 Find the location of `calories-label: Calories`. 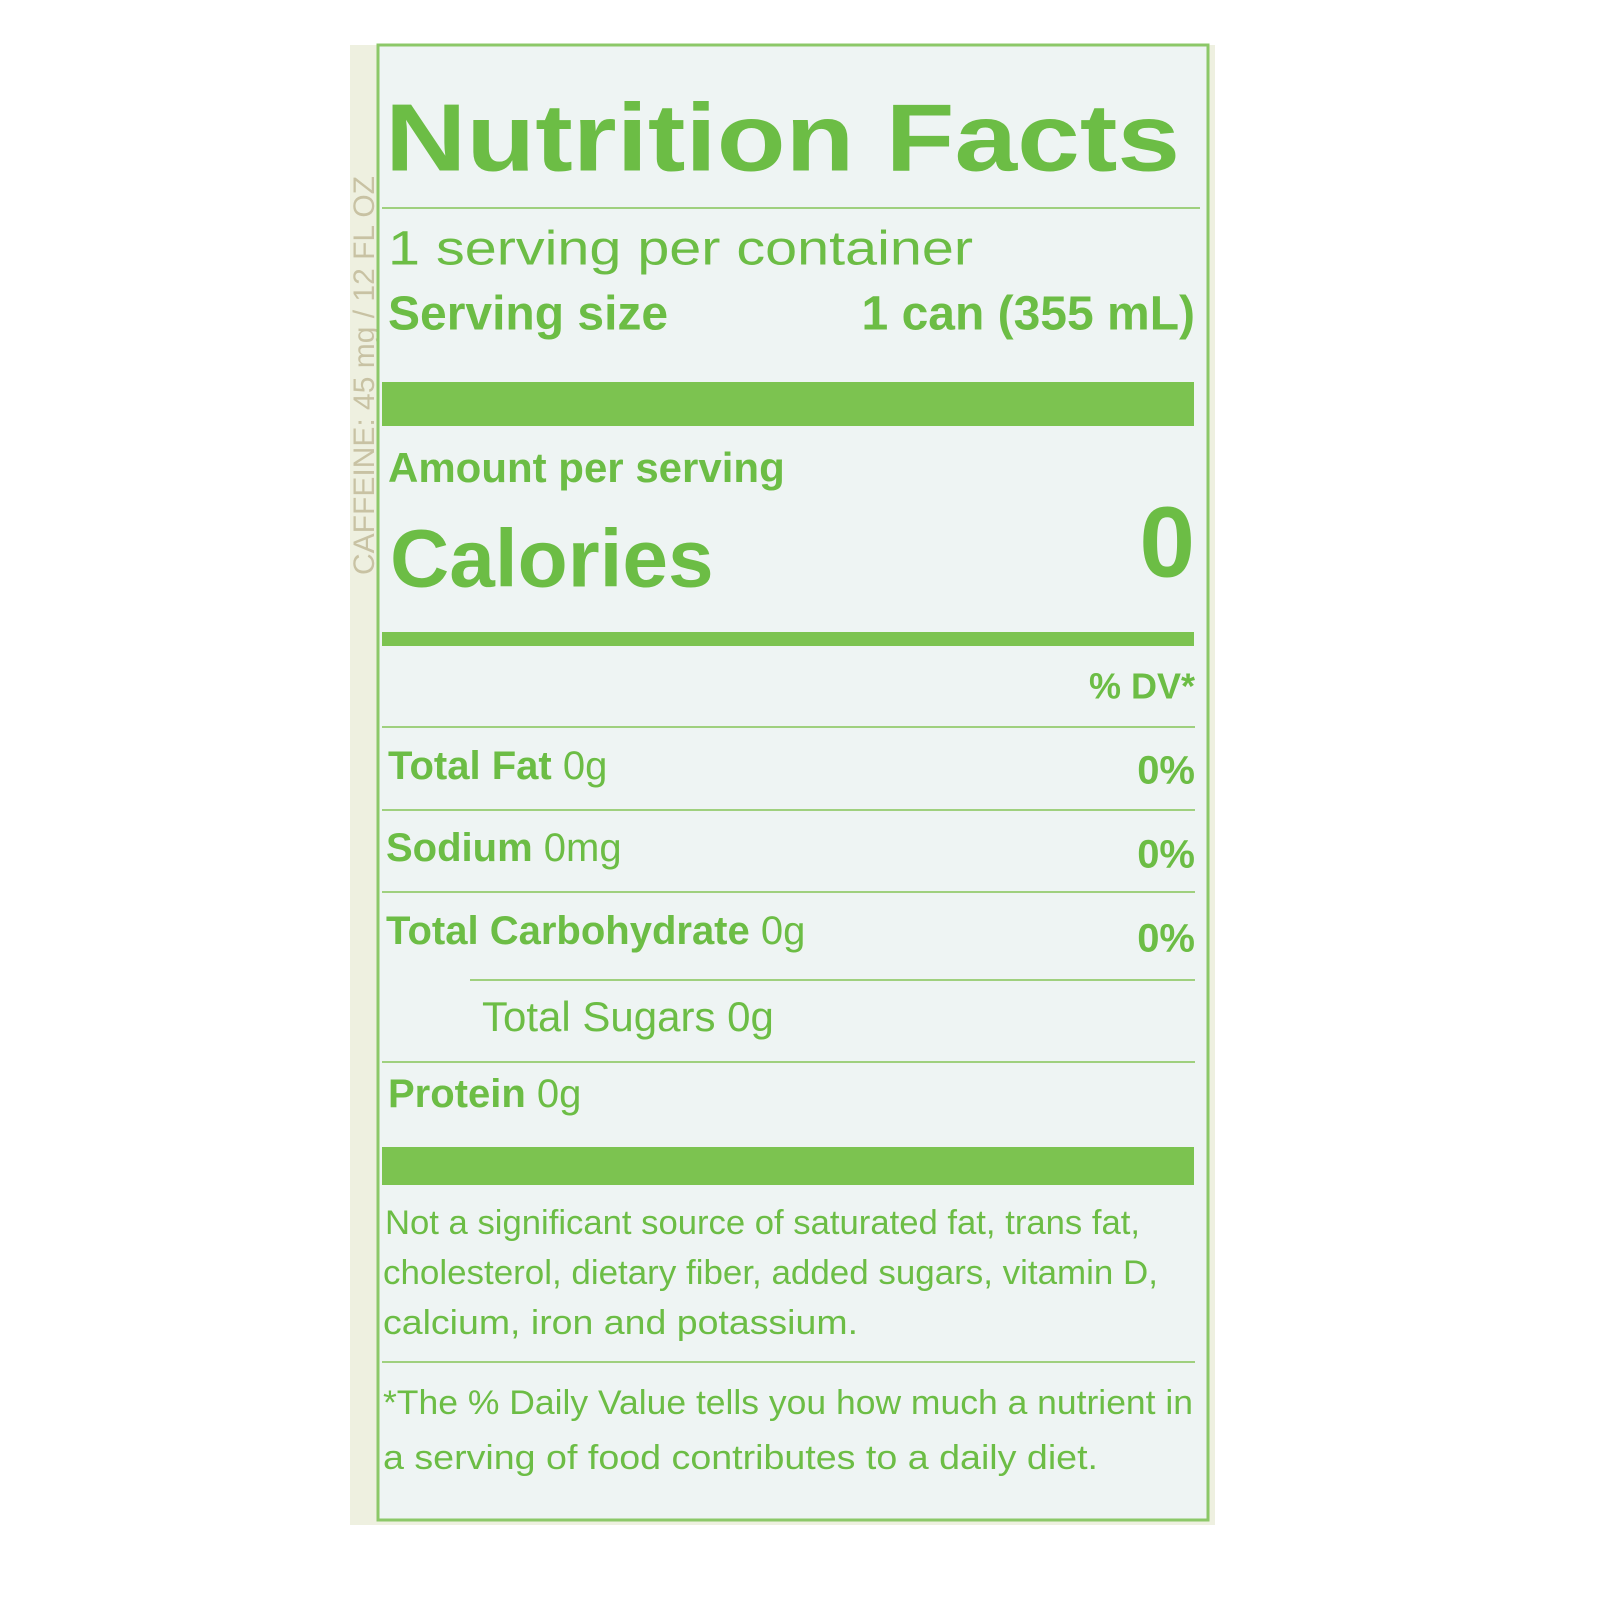

calories-label: Calories is located at coordinates (552, 559).